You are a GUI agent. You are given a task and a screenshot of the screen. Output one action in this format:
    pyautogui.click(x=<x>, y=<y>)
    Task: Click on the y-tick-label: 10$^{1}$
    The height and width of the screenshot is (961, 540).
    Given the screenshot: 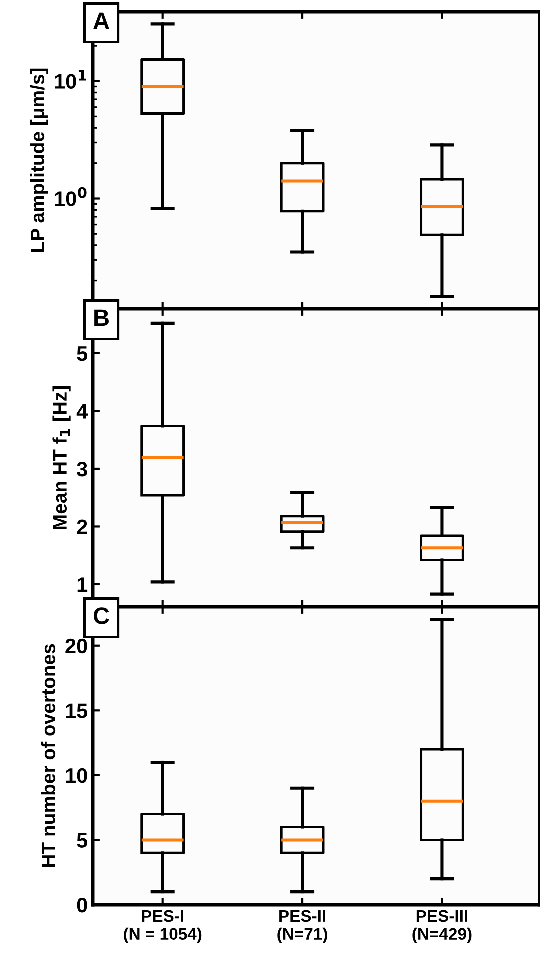 What is the action you would take?
    pyautogui.click(x=70, y=79)
    